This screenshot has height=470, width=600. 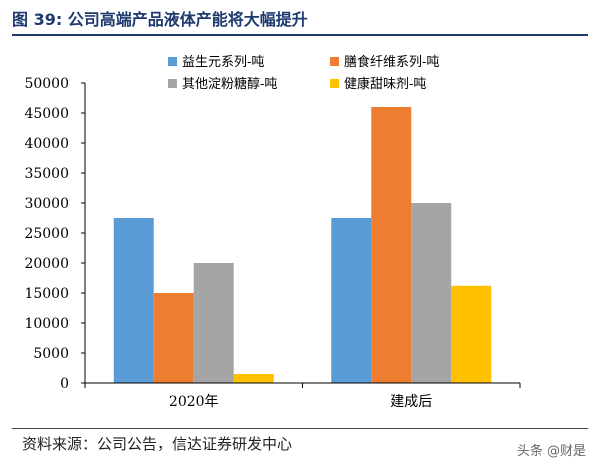 I want to click on y-tick-label: 25000, so click(x=46, y=234).